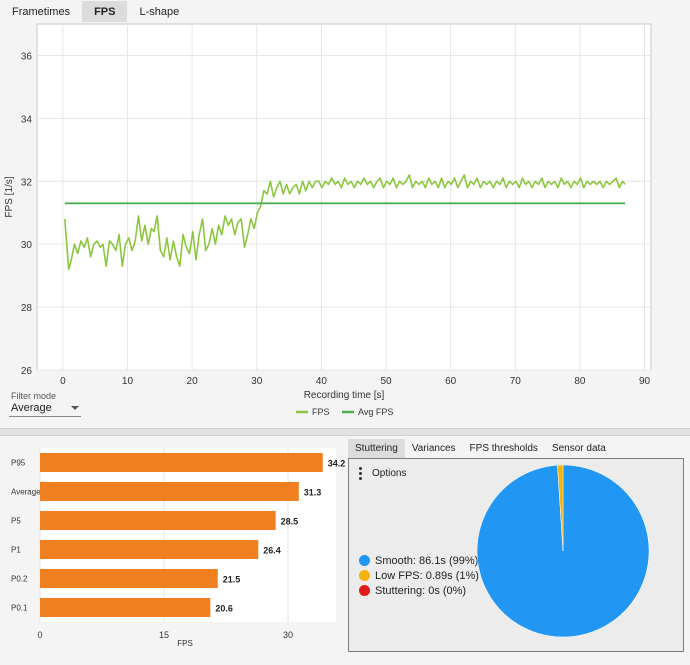 The height and width of the screenshot is (665, 690). What do you see at coordinates (645, 381) in the screenshot?
I see `x-tick-label: 90` at bounding box center [645, 381].